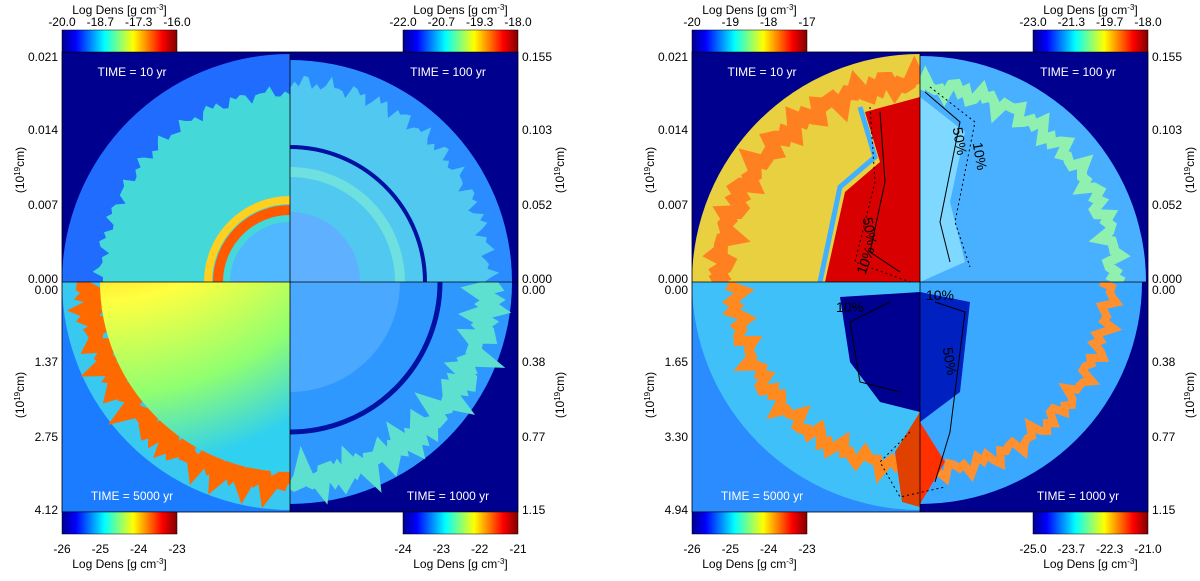 The width and height of the screenshot is (1200, 581). Describe the element at coordinates (518, 22) in the screenshot. I see `colorbar-tick-label: -18.0` at that location.